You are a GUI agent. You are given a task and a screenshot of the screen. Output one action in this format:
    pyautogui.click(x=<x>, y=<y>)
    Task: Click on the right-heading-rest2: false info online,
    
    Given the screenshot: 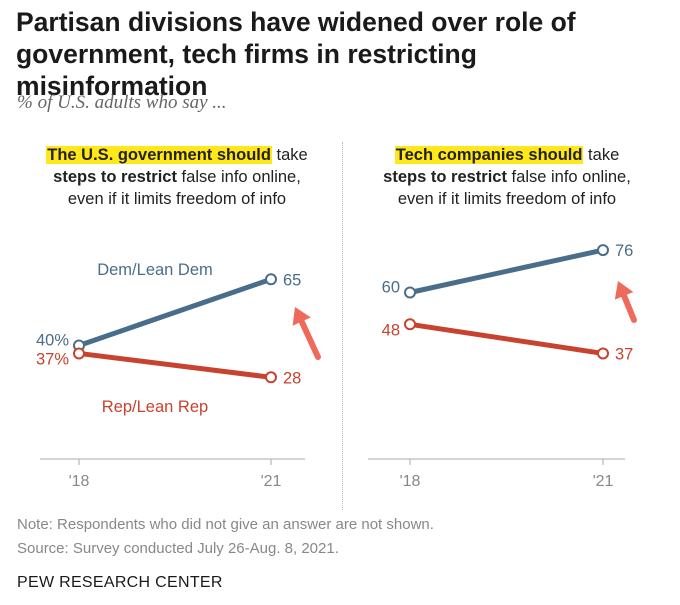 What is the action you would take?
    pyautogui.click(x=568, y=177)
    